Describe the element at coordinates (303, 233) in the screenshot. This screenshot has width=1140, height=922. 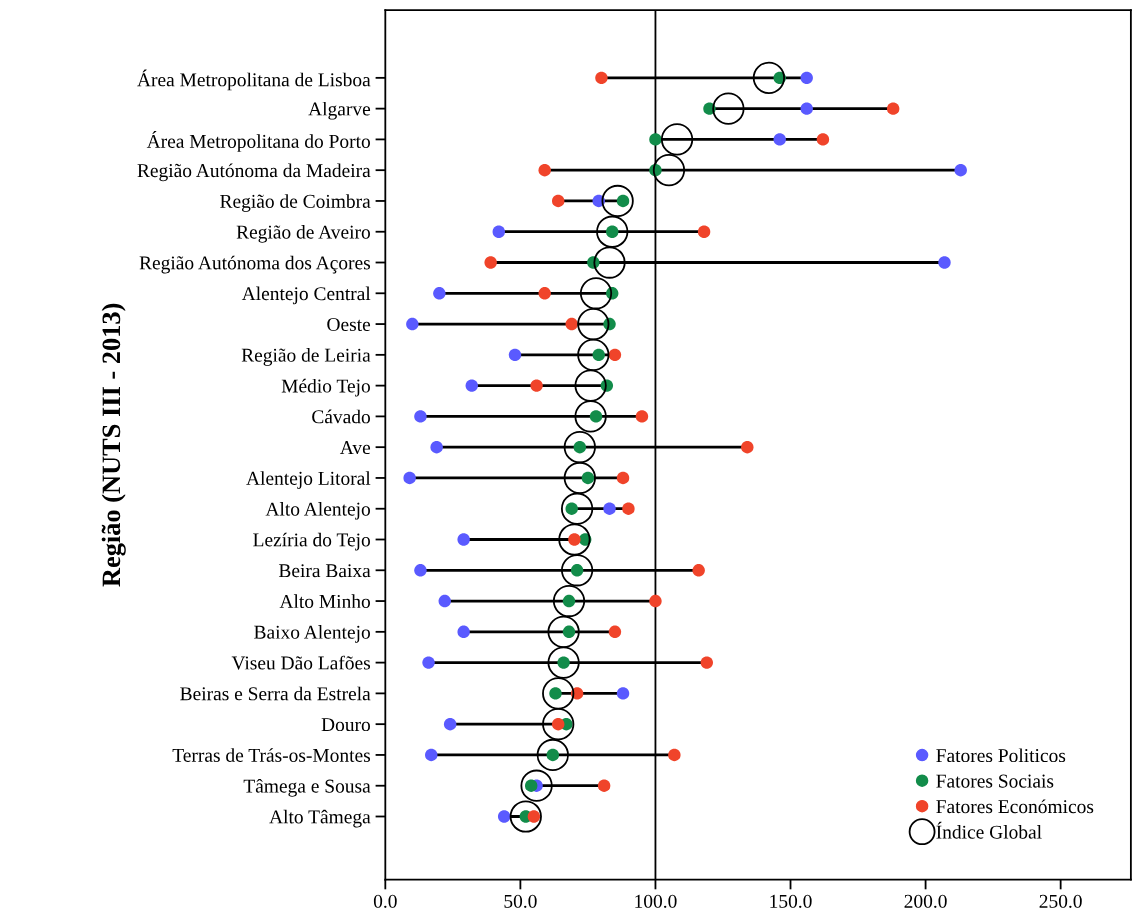
I see `y-tick-label: Região de Aveiro` at that location.